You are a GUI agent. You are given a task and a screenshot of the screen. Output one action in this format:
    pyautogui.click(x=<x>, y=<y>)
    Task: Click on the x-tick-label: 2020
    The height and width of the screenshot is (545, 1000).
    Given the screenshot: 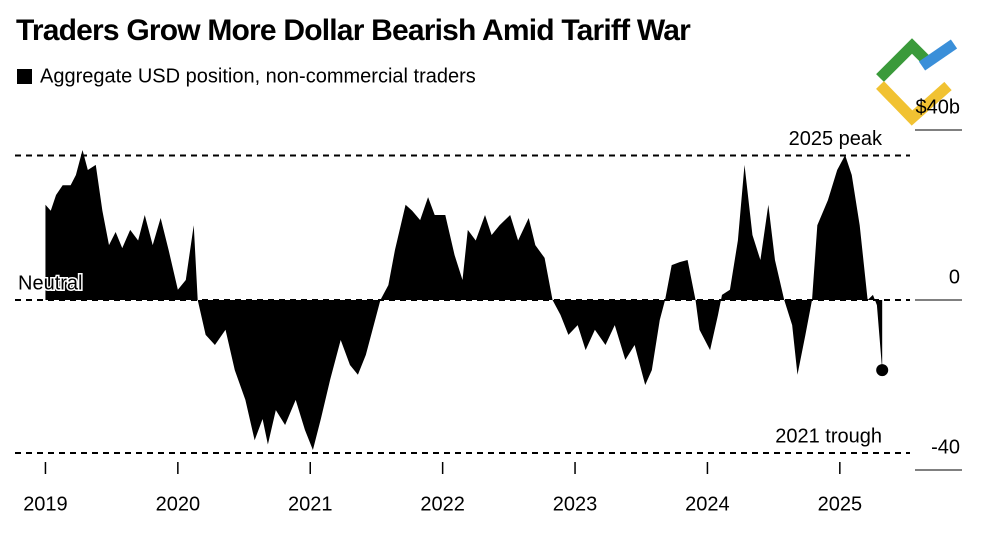 What is the action you would take?
    pyautogui.click(x=178, y=504)
    